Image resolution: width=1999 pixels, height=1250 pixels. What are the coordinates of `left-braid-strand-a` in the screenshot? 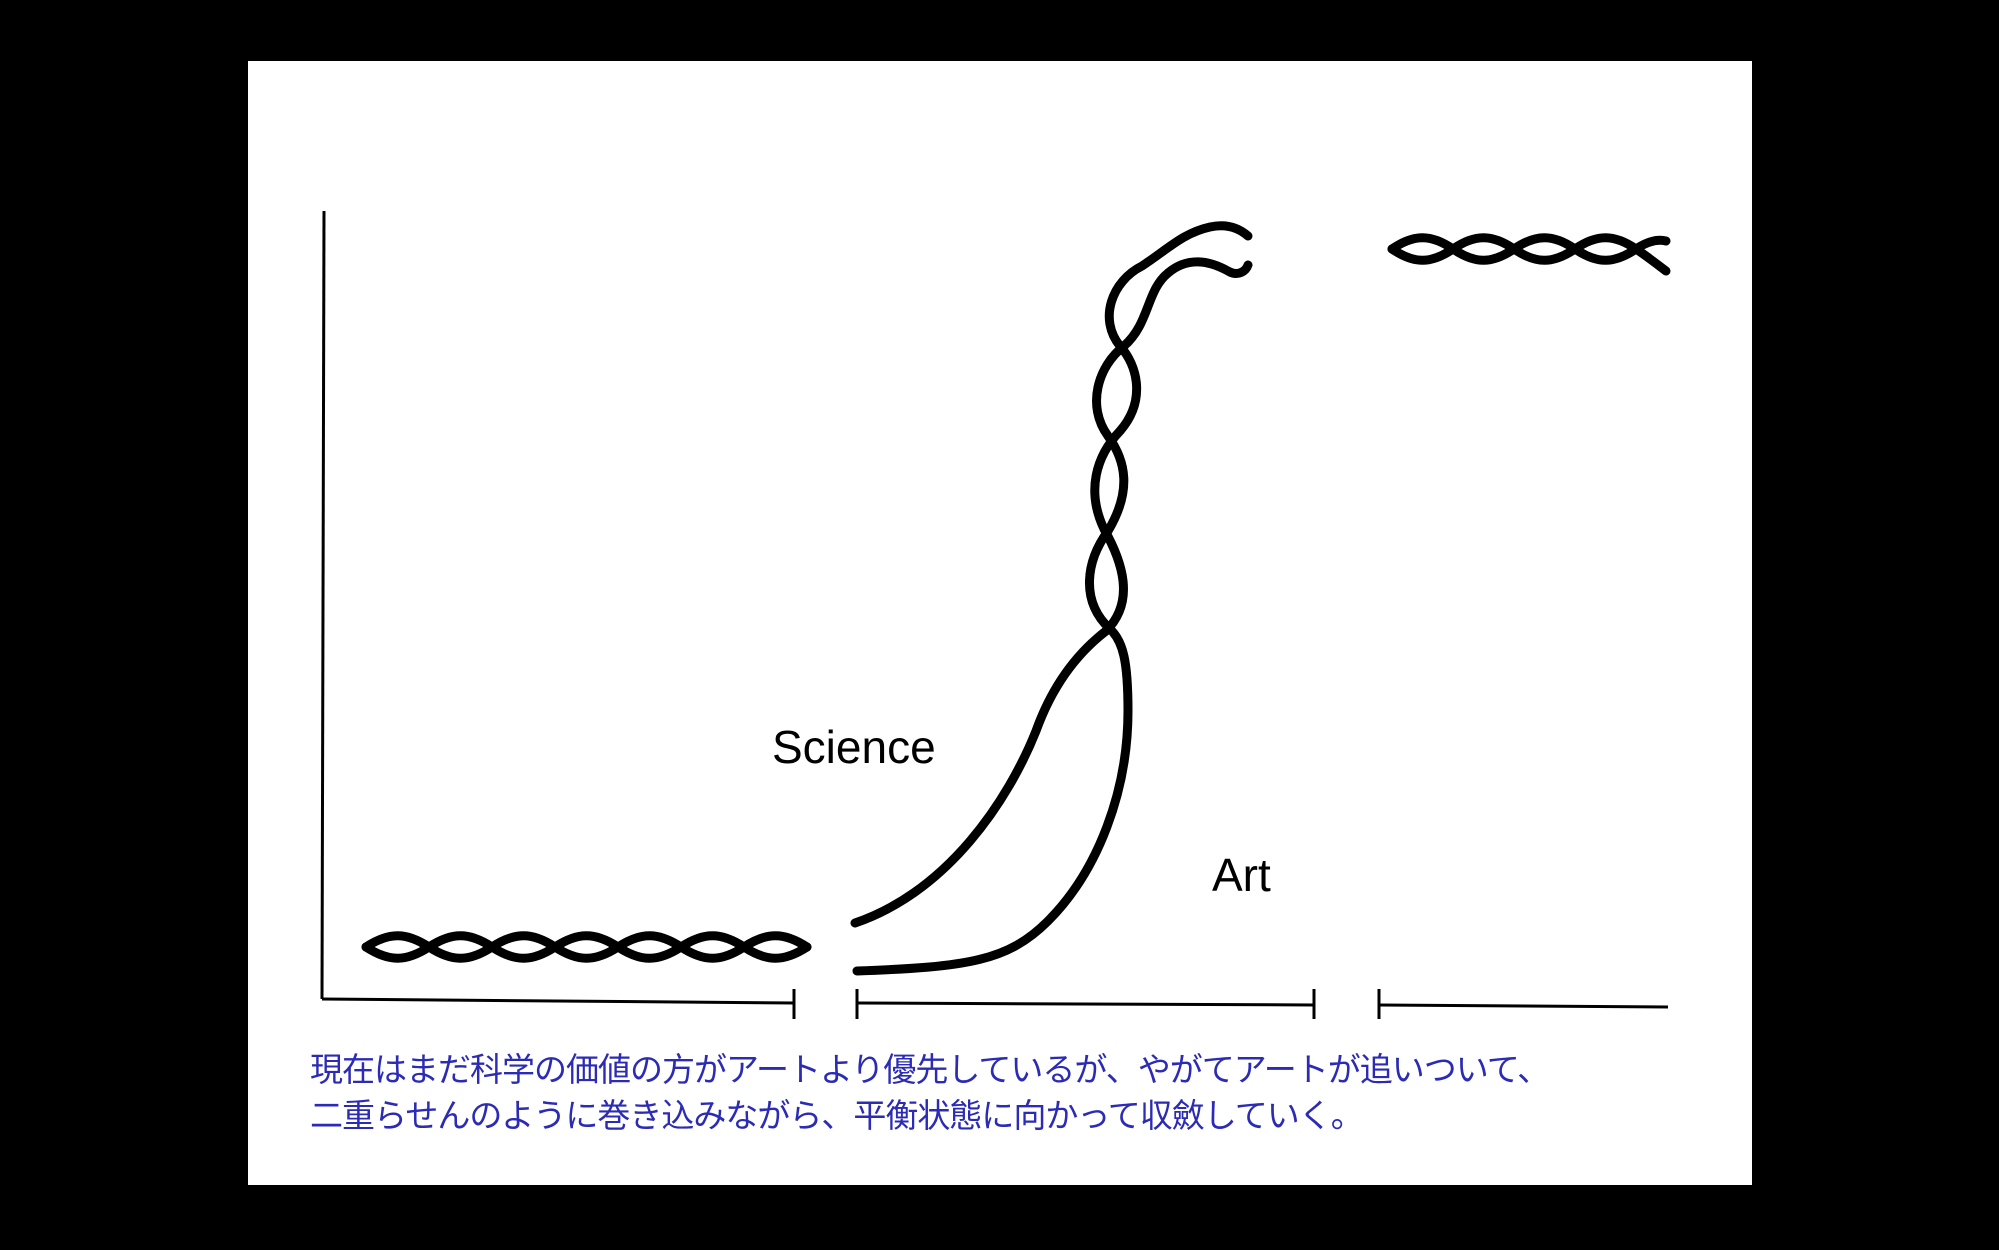 It's located at (586, 947).